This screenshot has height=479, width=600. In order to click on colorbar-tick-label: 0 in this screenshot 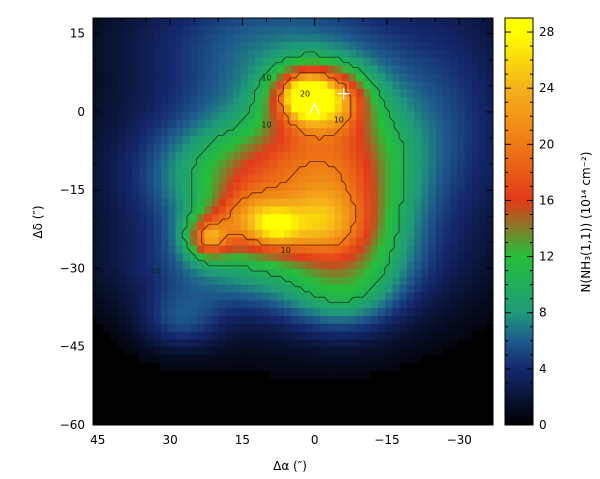, I will do `click(543, 425)`.